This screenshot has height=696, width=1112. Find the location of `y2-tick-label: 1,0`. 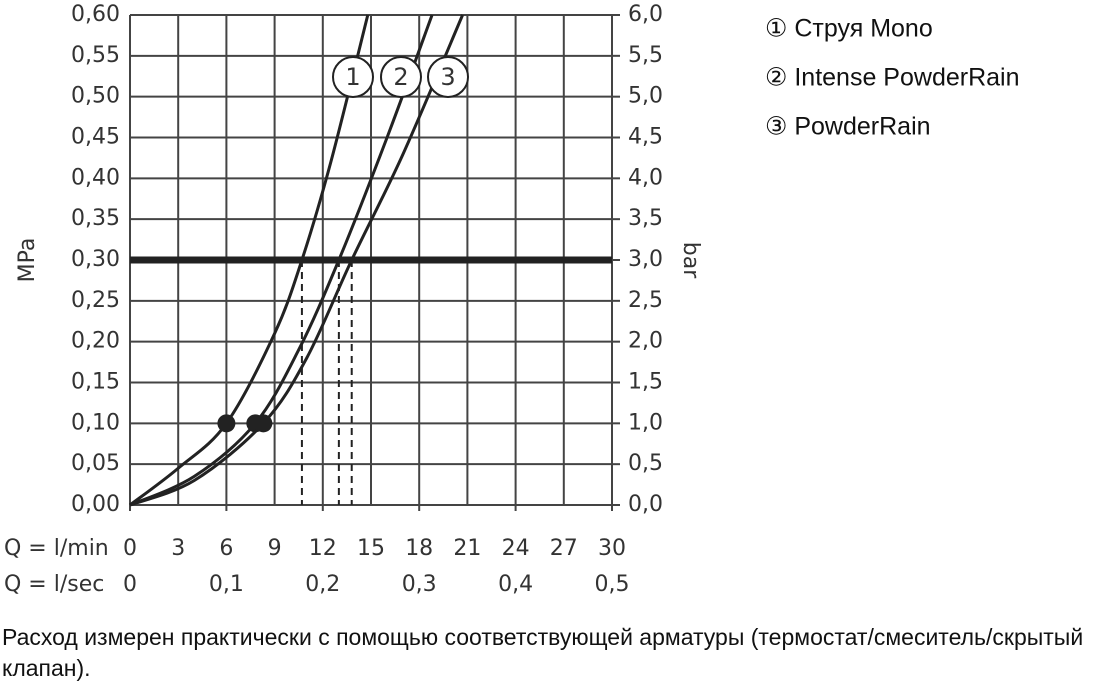

y2-tick-label: 1,0 is located at coordinates (645, 422).